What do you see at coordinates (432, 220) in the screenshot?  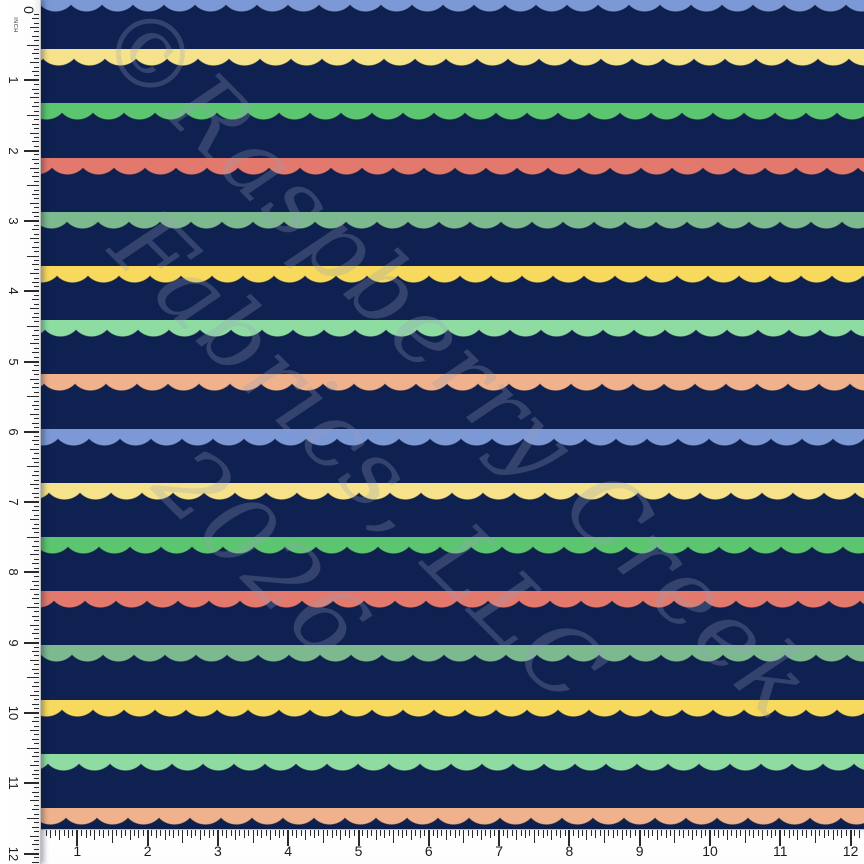 I see `scallop-stripe-sage-green` at bounding box center [432, 220].